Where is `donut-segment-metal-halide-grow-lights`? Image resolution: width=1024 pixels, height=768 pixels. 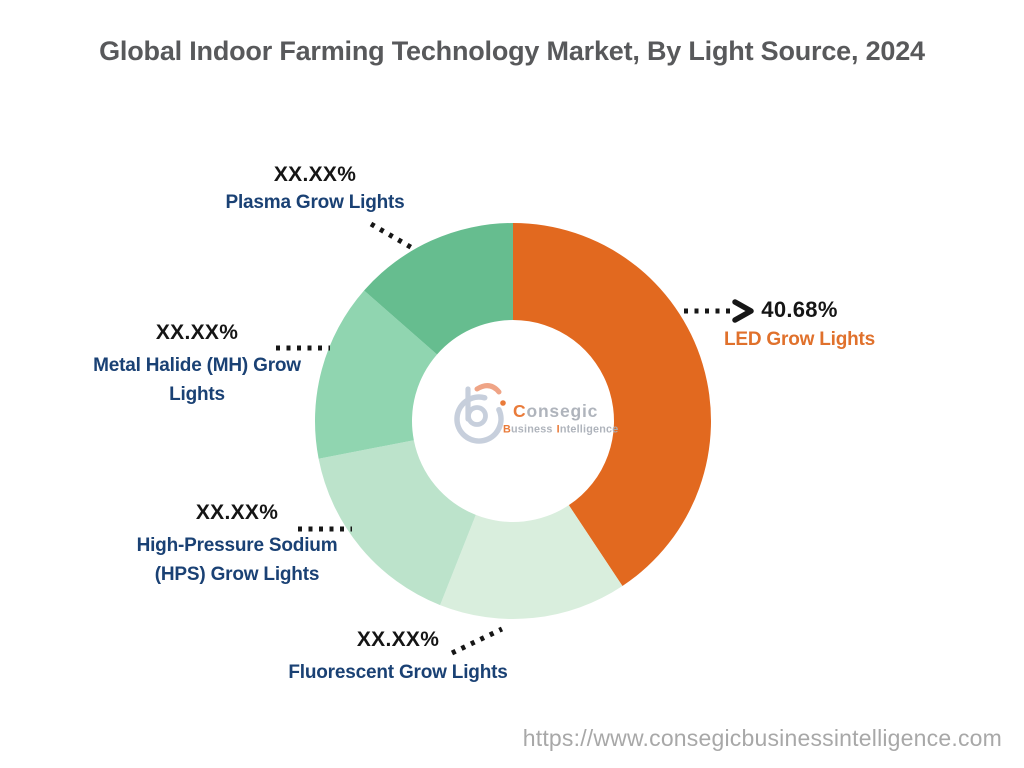 donut-segment-metal-halide-grow-lights is located at coordinates (376, 374).